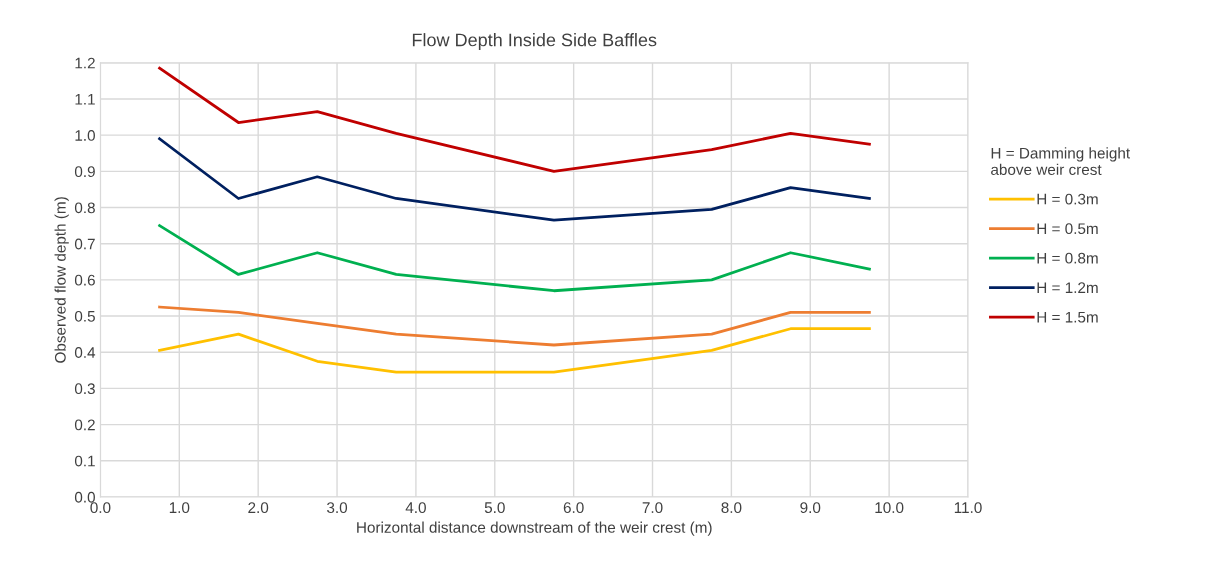 The width and height of the screenshot is (1210, 566). What do you see at coordinates (534, 41) in the screenshot?
I see `chart-title: Flow Depth Inside Side Baffles` at bounding box center [534, 41].